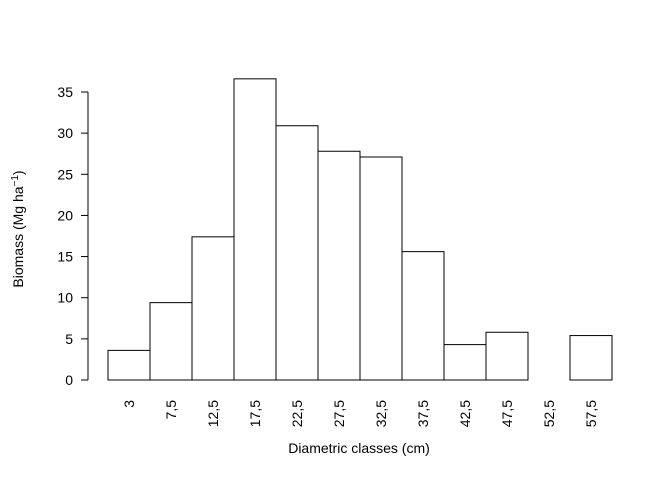  What do you see at coordinates (381, 268) in the screenshot?
I see `bar-32,5` at bounding box center [381, 268].